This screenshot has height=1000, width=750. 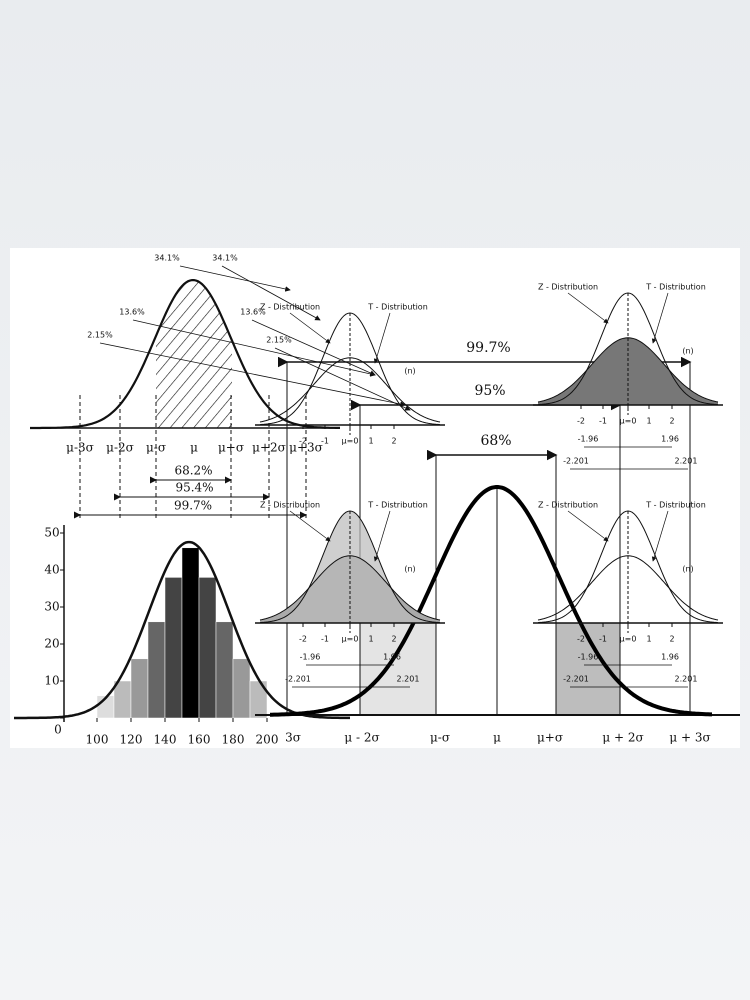 What do you see at coordinates (131, 740) in the screenshot?
I see `x-tick-label: 120` at bounding box center [131, 740].